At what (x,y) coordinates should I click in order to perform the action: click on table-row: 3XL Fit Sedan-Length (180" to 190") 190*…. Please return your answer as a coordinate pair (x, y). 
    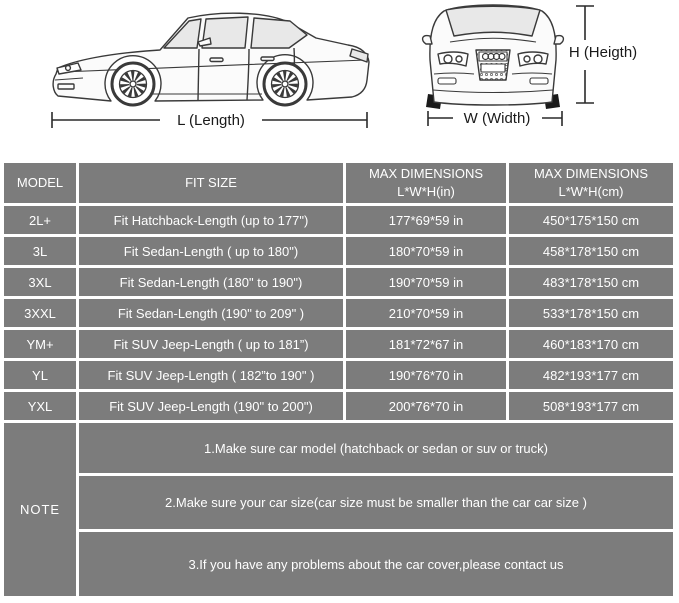
    Looking at the image, I should click on (338, 282).